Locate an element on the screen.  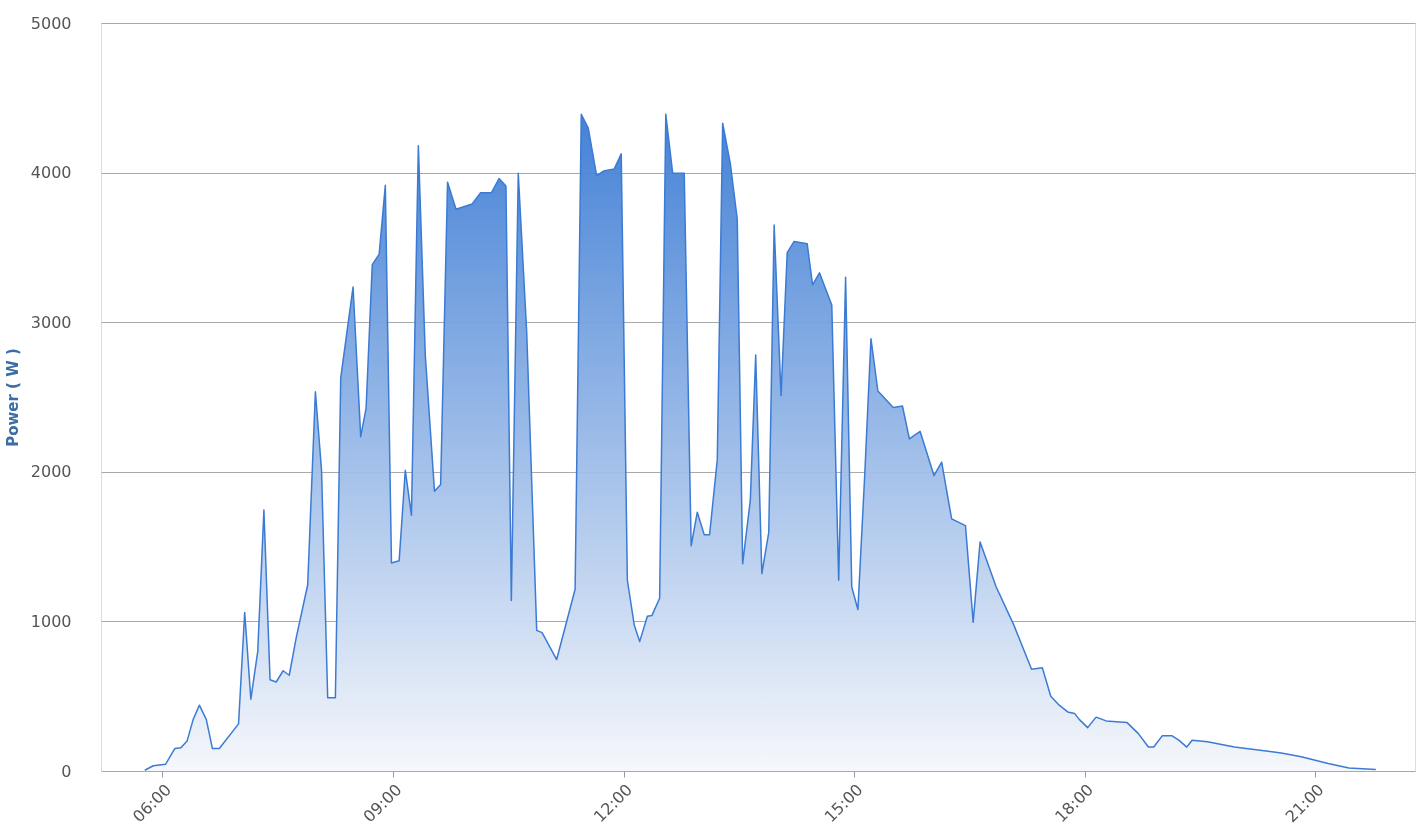
y-tick-label: 4000 is located at coordinates (51, 173).